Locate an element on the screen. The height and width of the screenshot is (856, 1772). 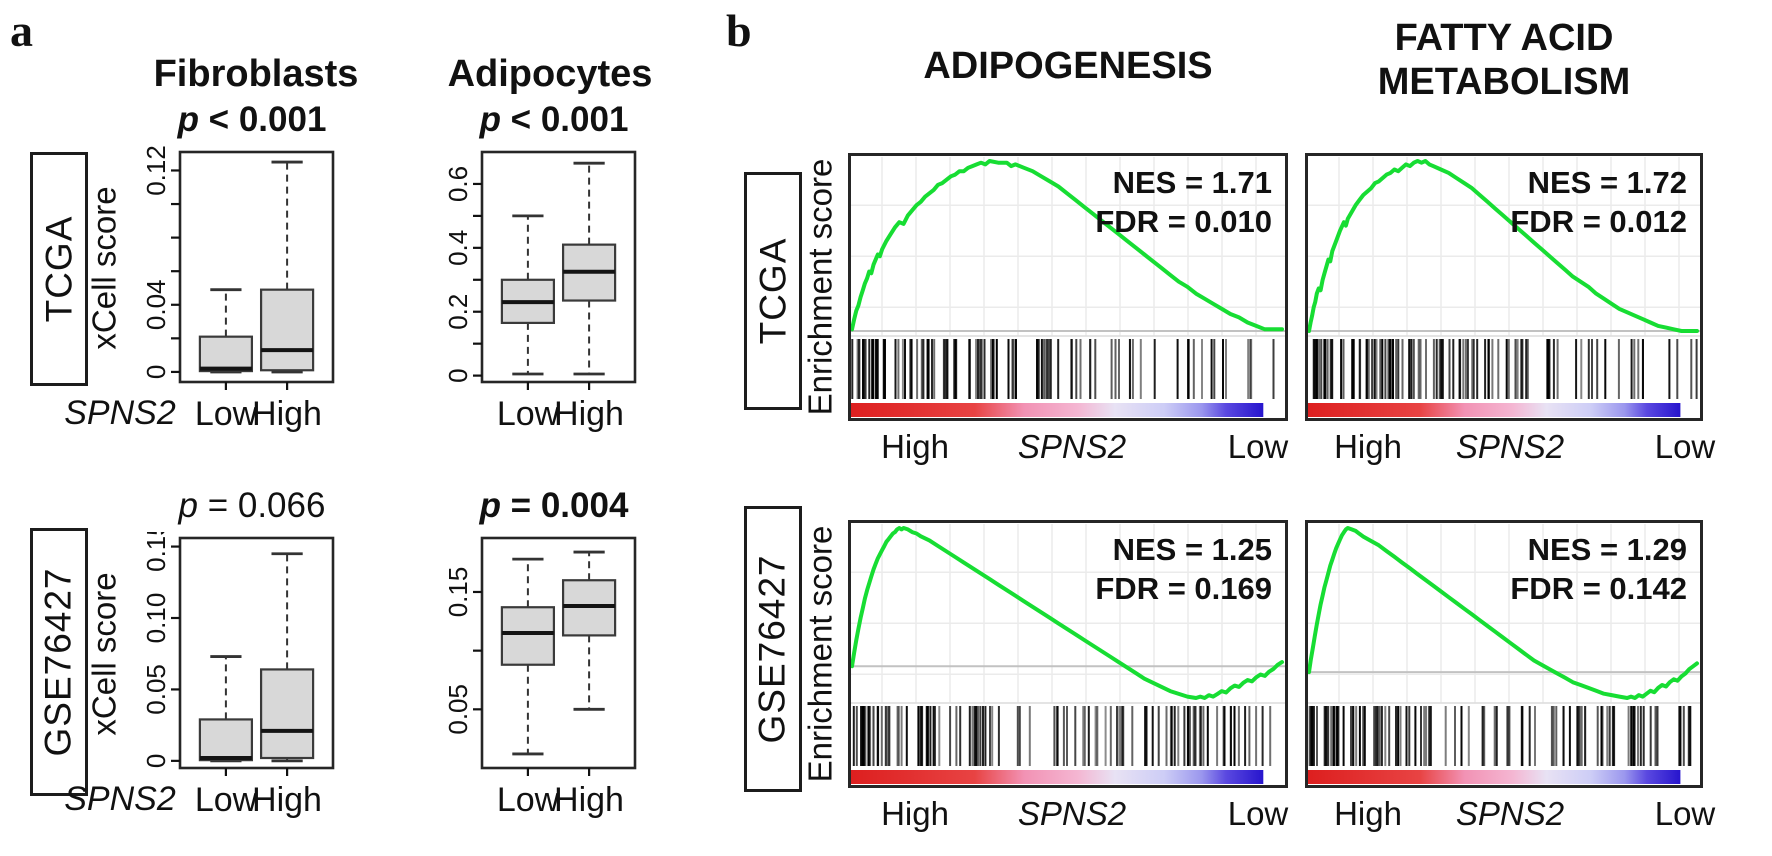
y-axis-label-xcell-row2-text: xCell score is located at coordinates (104, 654).